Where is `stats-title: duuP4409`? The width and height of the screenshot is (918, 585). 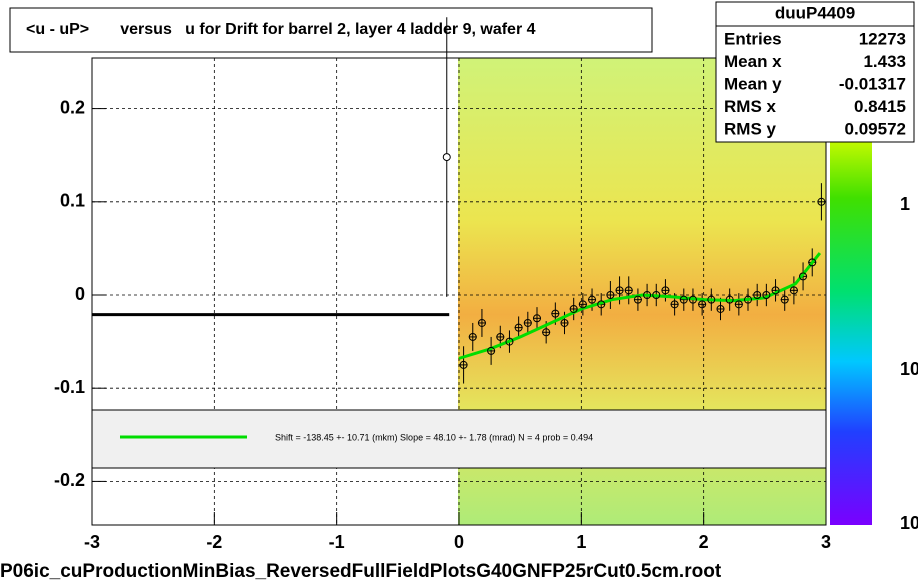
stats-title: duuP4409 is located at coordinates (815, 12).